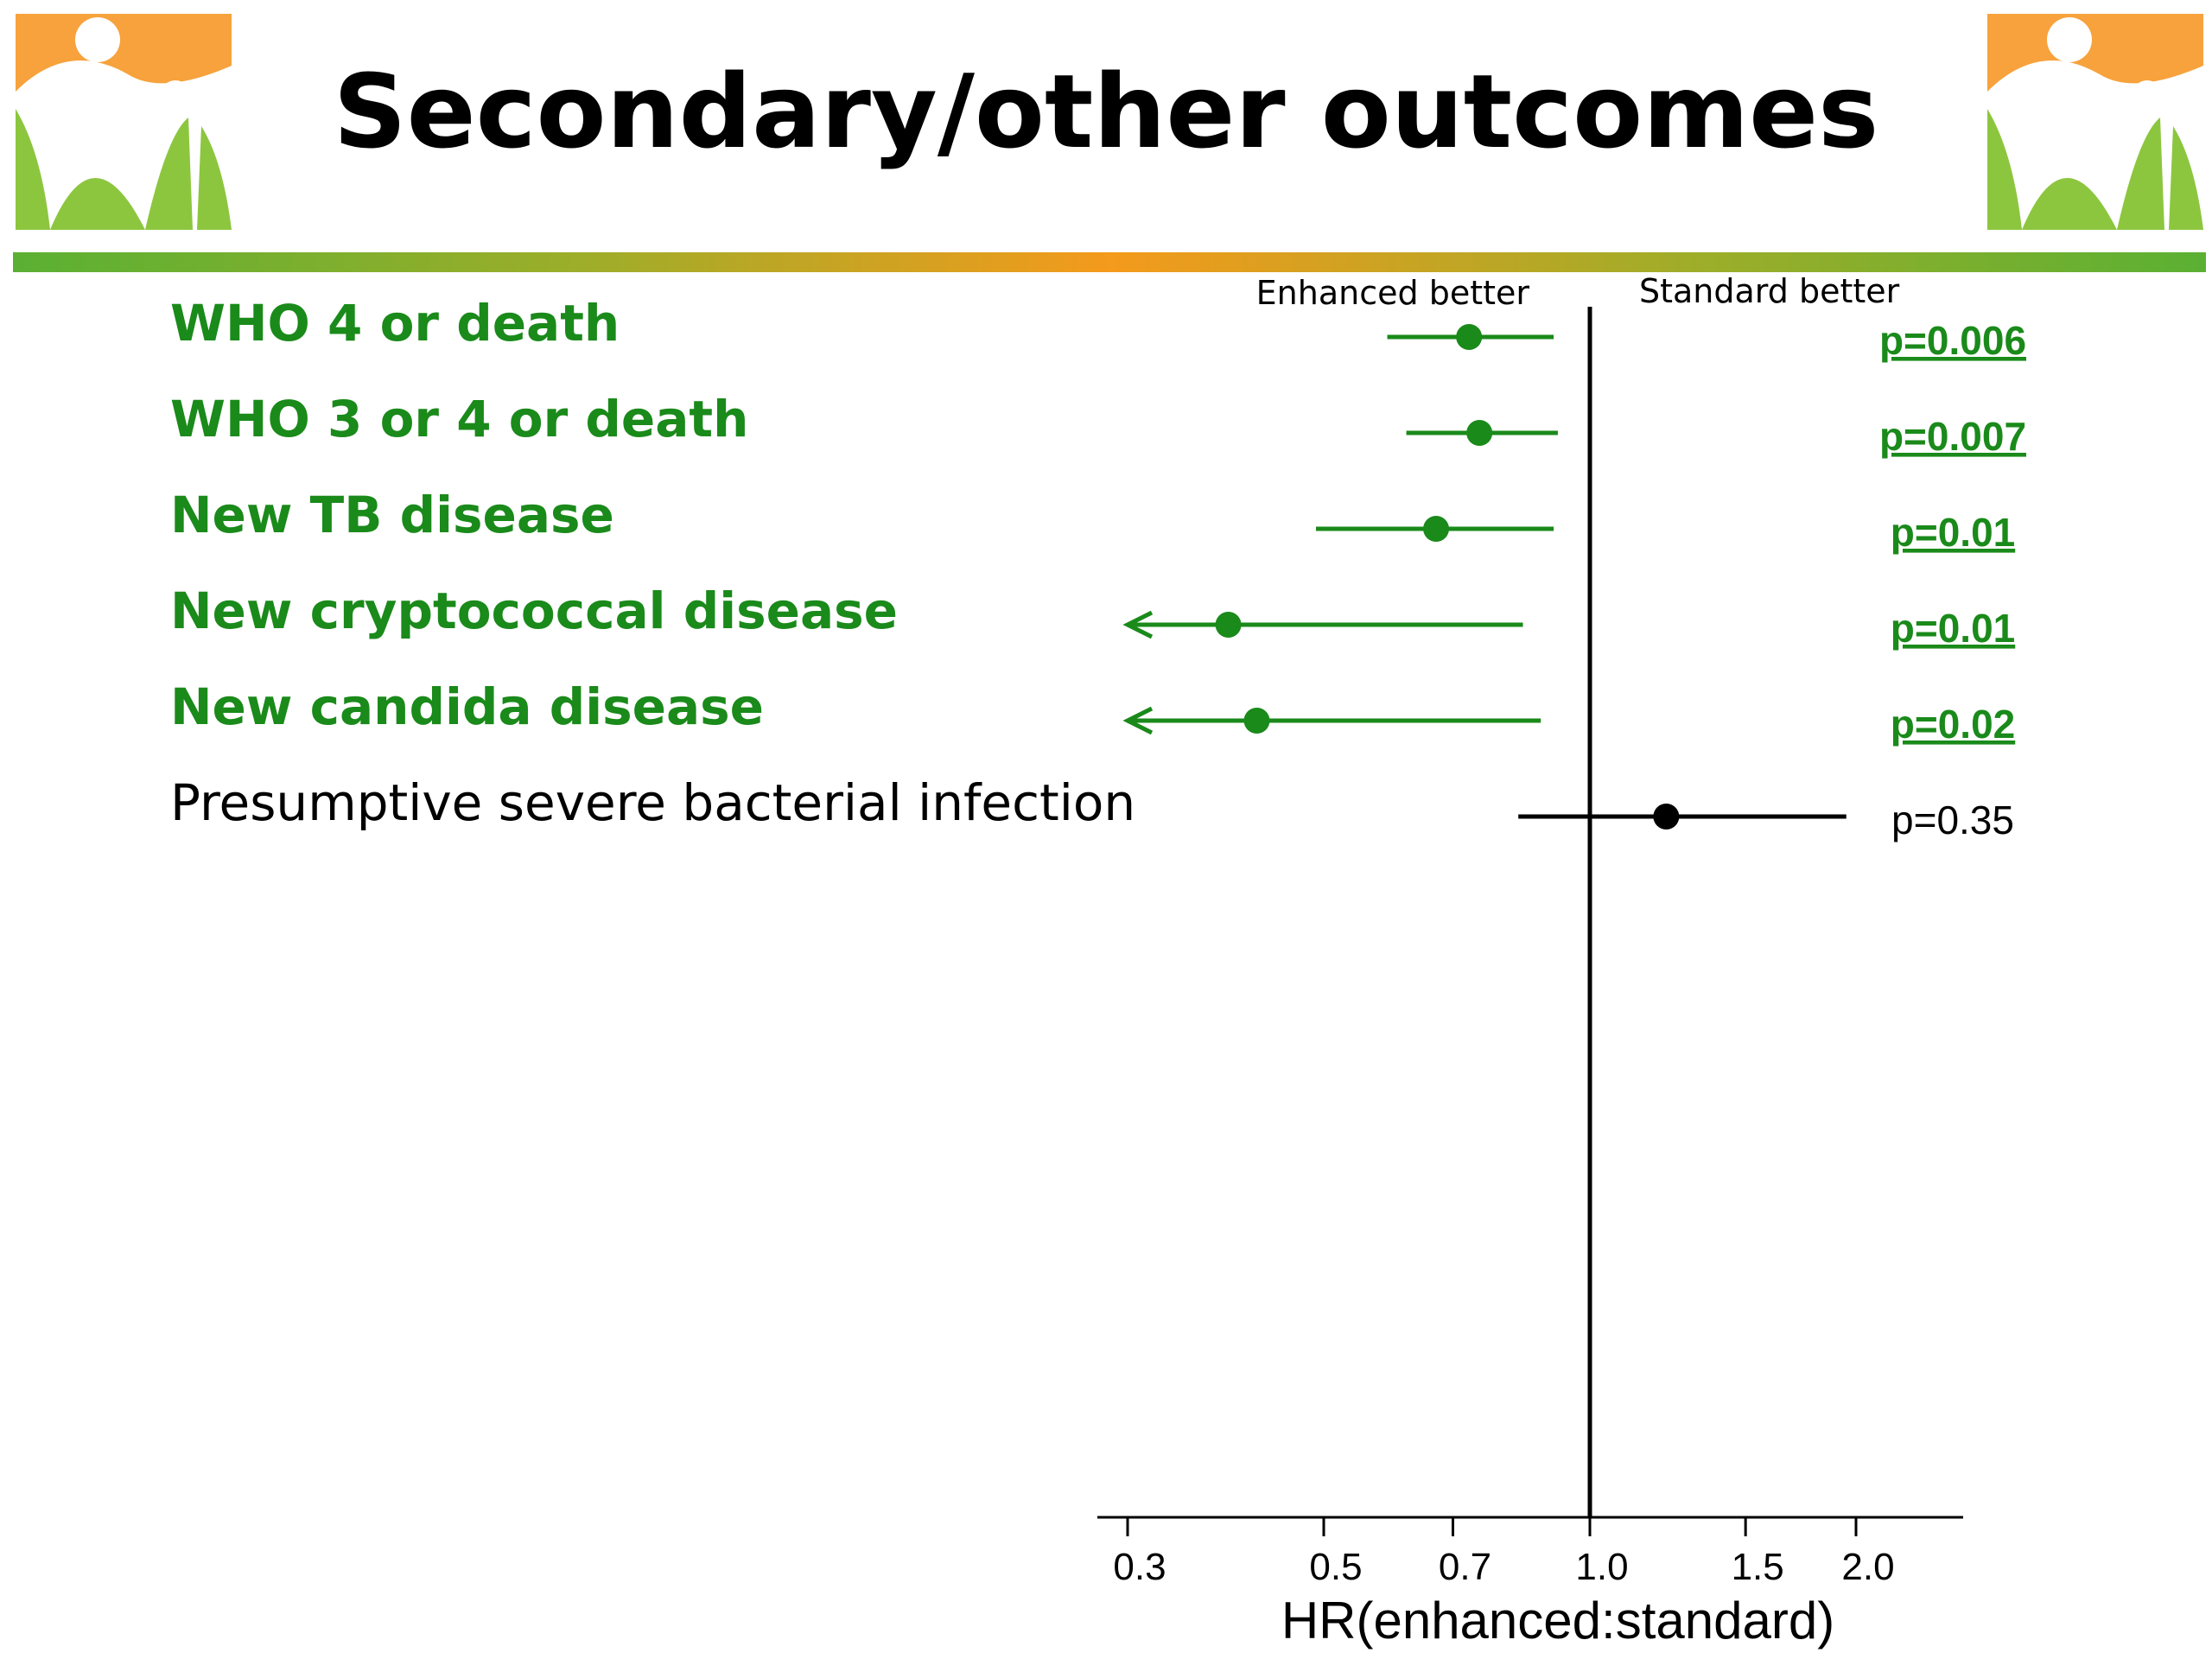  What do you see at coordinates (1952, 340) in the screenshot?
I see `p-value: p=0.006` at bounding box center [1952, 340].